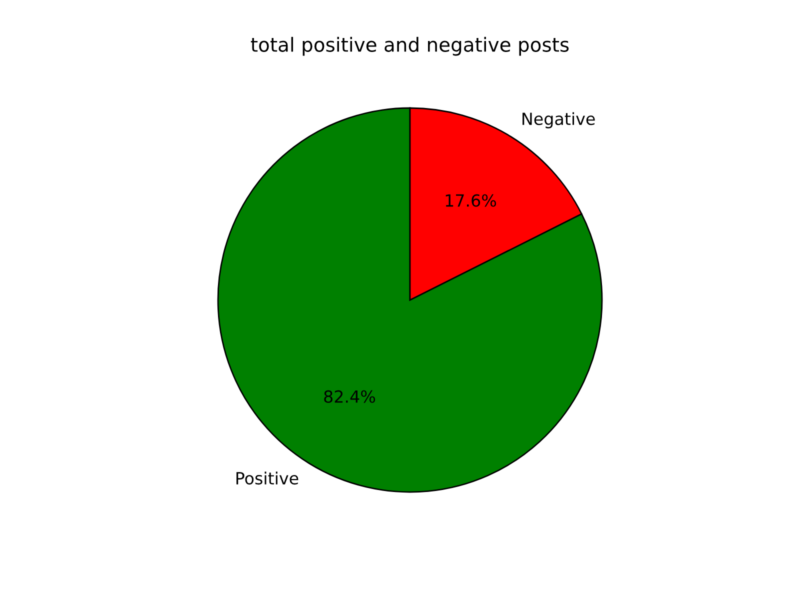  What do you see at coordinates (409, 46) in the screenshot?
I see `chart-title: total positive and negative posts` at bounding box center [409, 46].